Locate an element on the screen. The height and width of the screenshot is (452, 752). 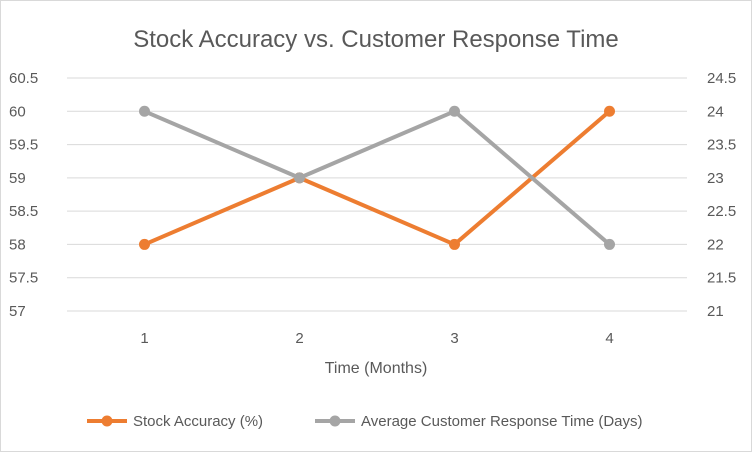
left-tick-label: 59 is located at coordinates (17, 178).